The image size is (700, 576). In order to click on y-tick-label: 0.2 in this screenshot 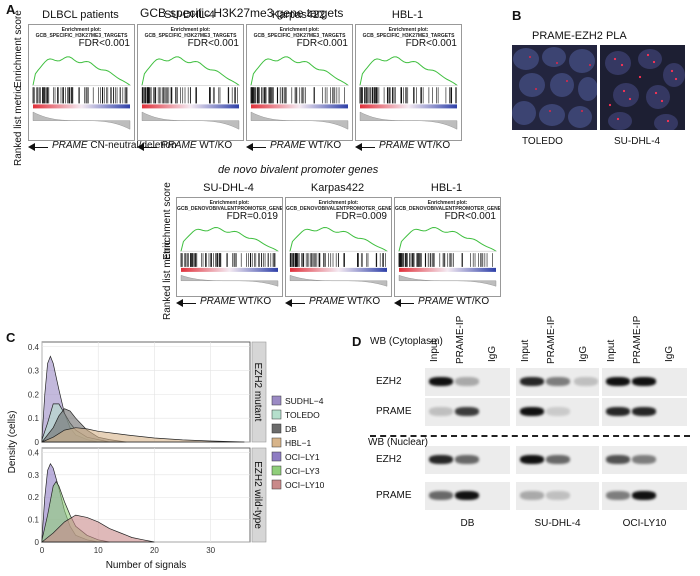, I will do `click(34, 394)`.